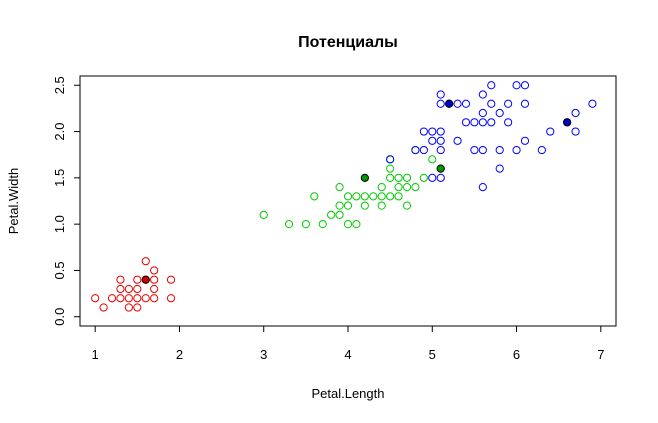 The height and width of the screenshot is (423, 658). Describe the element at coordinates (13, 201) in the screenshot. I see `y-axis-label: Petal.Width` at that location.